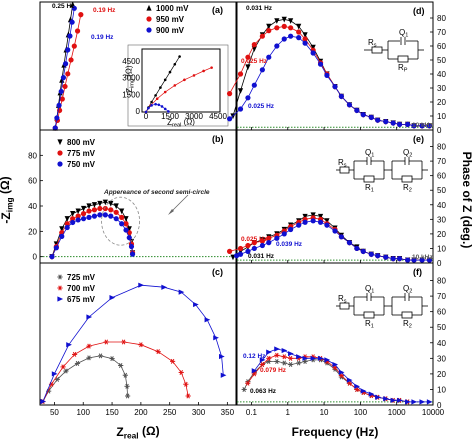 This screenshot has height=446, width=474. What do you see at coordinates (112, 412) in the screenshot?
I see `x-tick-label: 150` at bounding box center [112, 412].